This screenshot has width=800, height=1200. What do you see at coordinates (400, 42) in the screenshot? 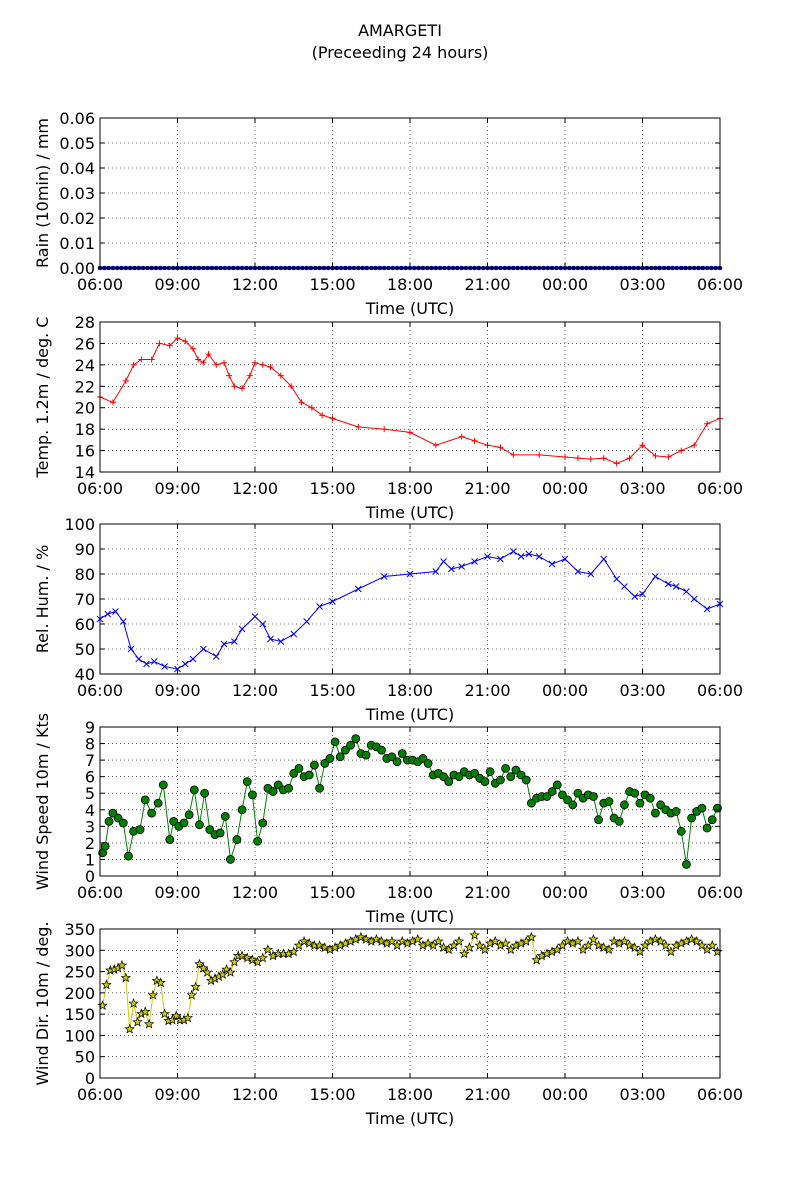
I see `chart-title-block: AMARGETI (Preceeding 24 hours)` at bounding box center [400, 42].